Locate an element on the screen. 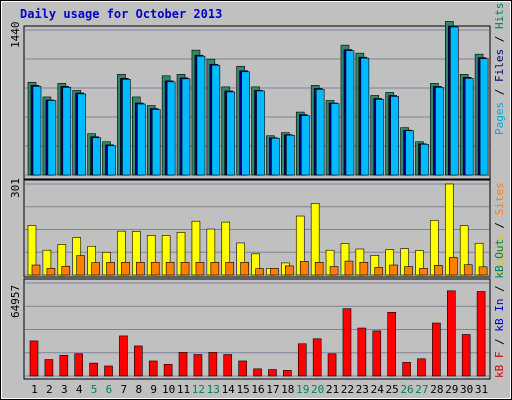 Image resolution: width=512 pixels, height=400 pixels. day-label-10: 10 is located at coordinates (168, 389).